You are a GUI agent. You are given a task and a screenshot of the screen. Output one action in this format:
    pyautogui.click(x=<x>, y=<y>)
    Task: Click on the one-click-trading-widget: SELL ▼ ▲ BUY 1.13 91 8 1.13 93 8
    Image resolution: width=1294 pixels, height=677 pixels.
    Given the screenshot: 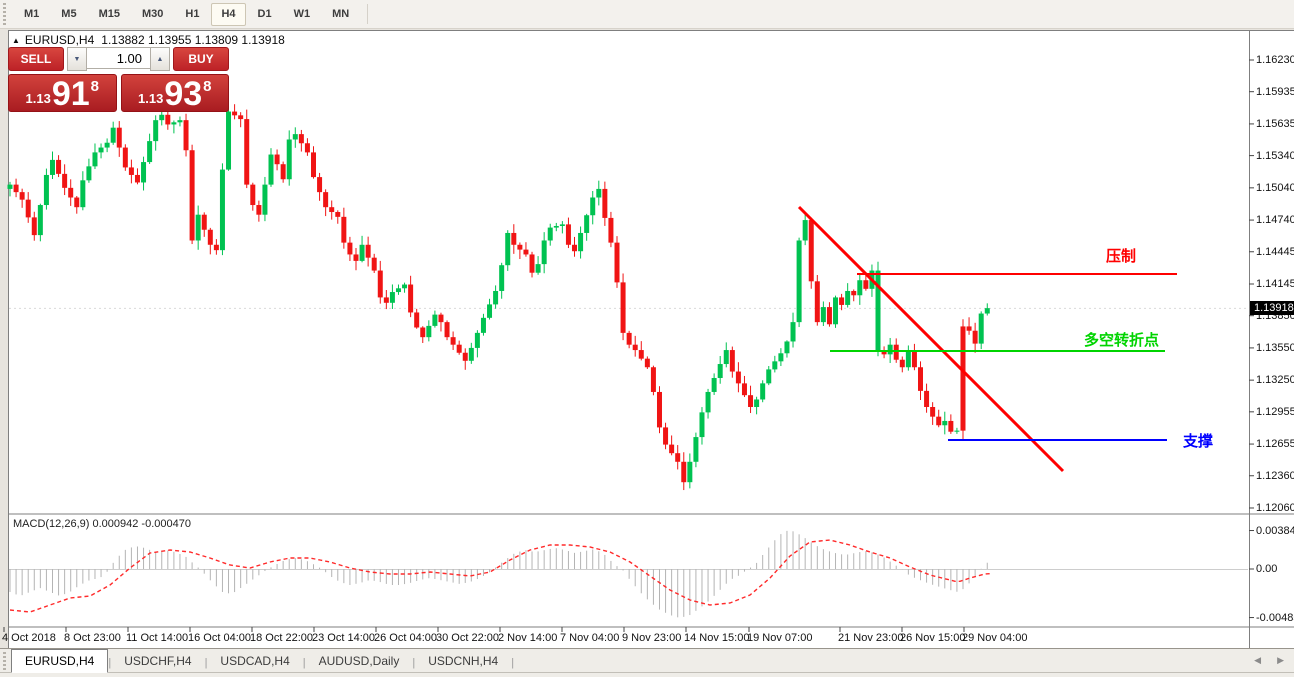 What is the action you would take?
    pyautogui.click(x=118, y=79)
    